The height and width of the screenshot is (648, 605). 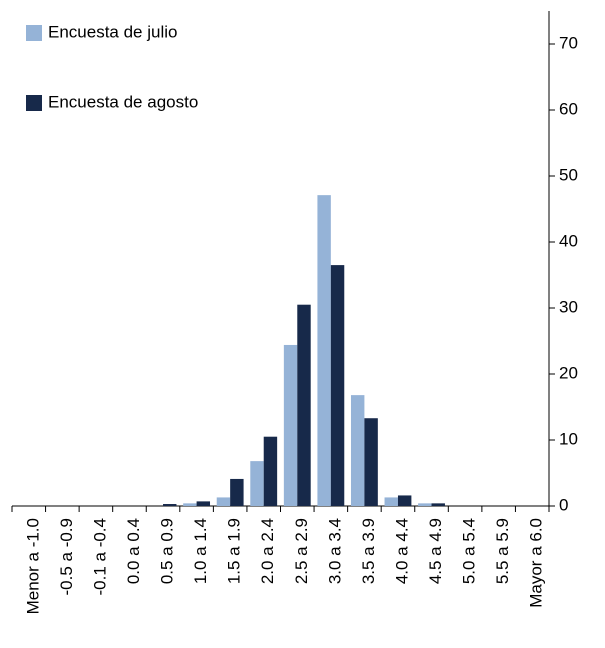 What do you see at coordinates (568, 372) in the screenshot?
I see `y-tick-label: 20` at bounding box center [568, 372].